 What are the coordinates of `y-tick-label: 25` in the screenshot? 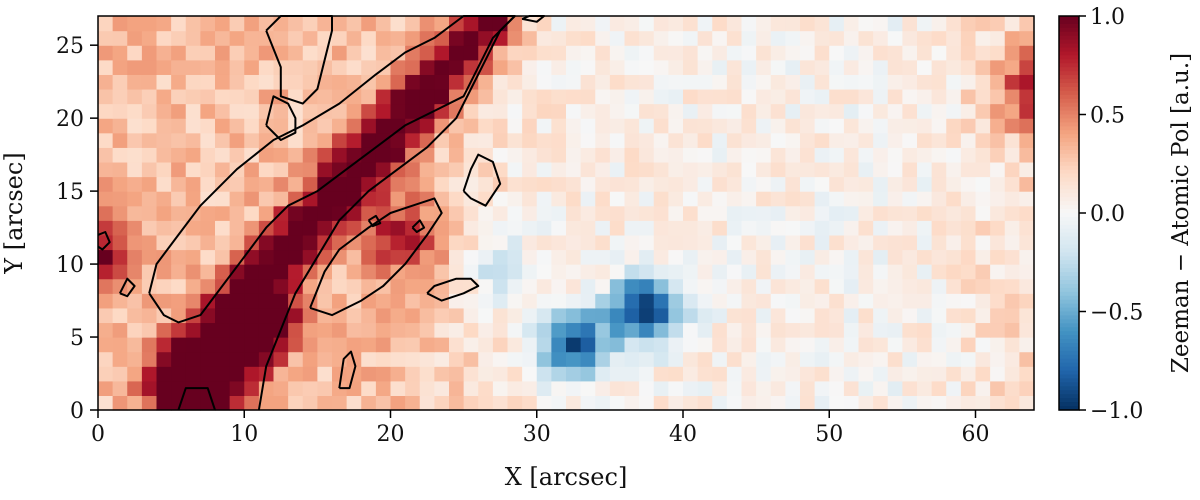 It's located at (70, 46).